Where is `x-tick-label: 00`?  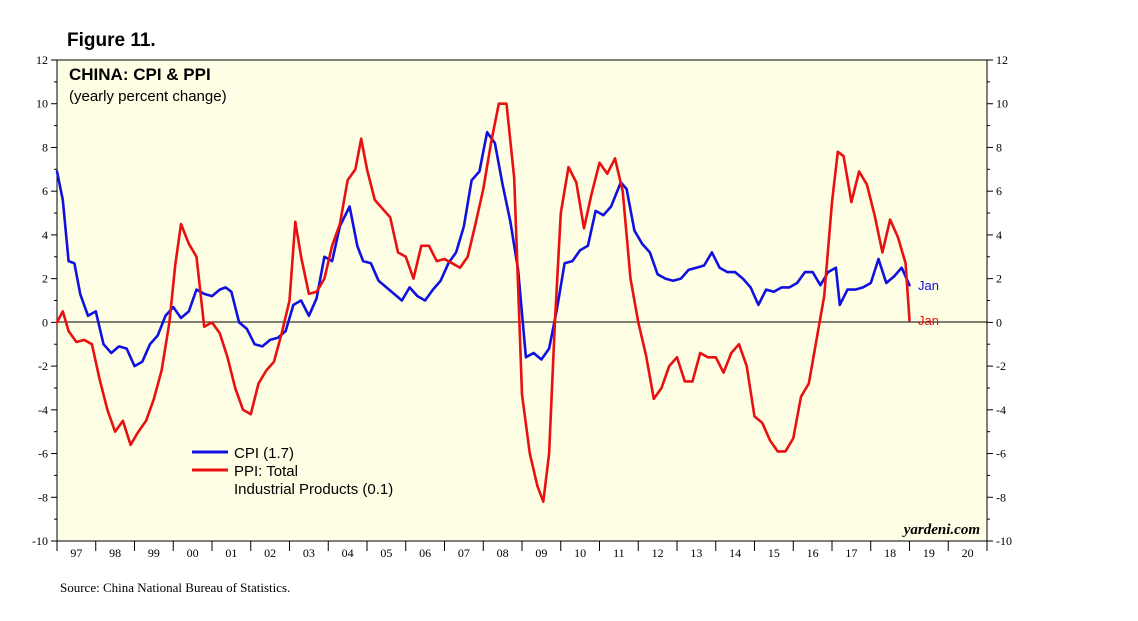
x-tick-label: 00 is located at coordinates (193, 553).